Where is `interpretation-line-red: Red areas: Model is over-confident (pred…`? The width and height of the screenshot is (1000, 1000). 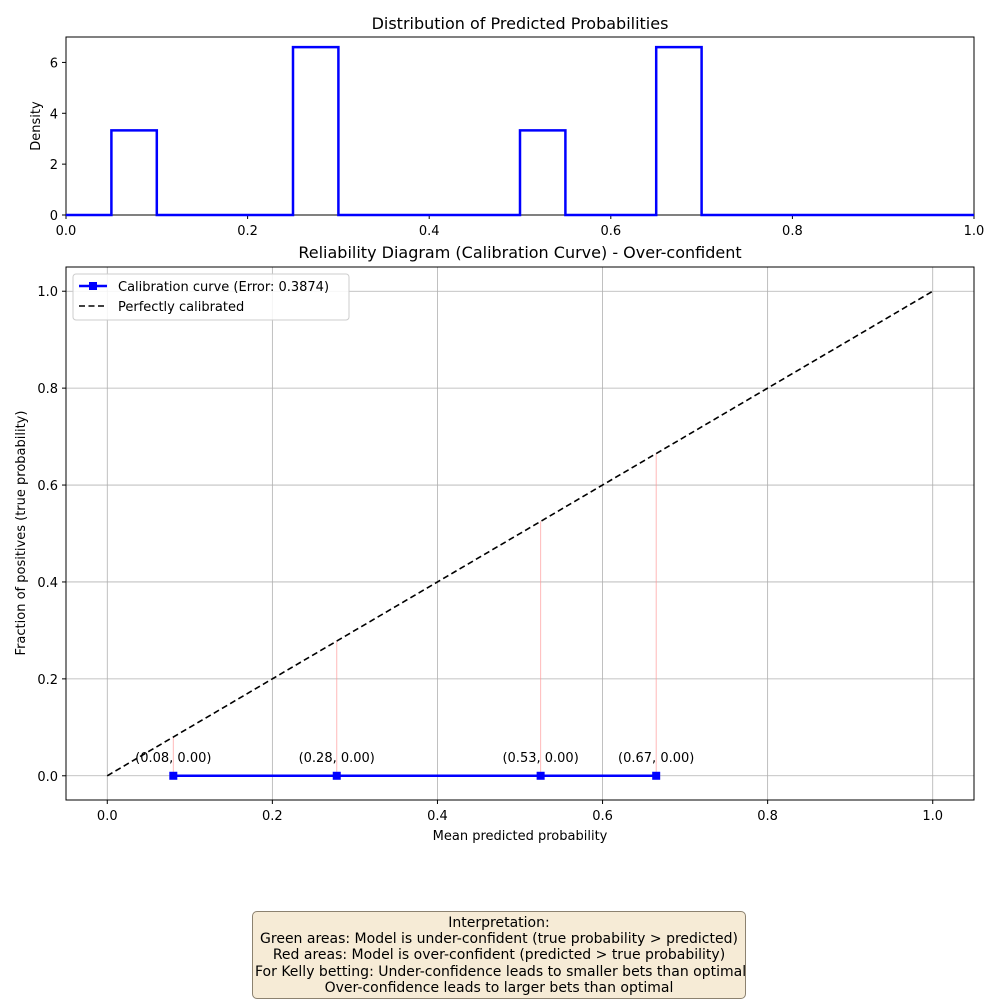
interpretation-line-red: Red areas: Model is over-confident (pred… is located at coordinates (499, 955).